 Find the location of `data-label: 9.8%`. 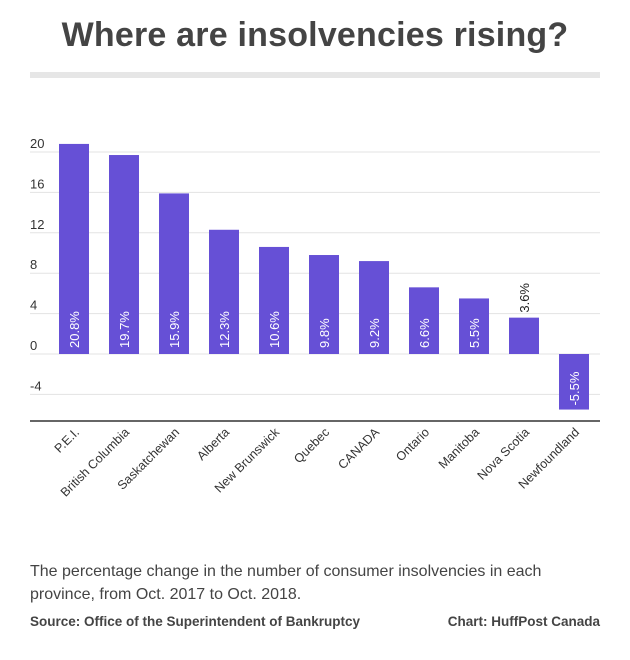

data-label: 9.8% is located at coordinates (324, 333).